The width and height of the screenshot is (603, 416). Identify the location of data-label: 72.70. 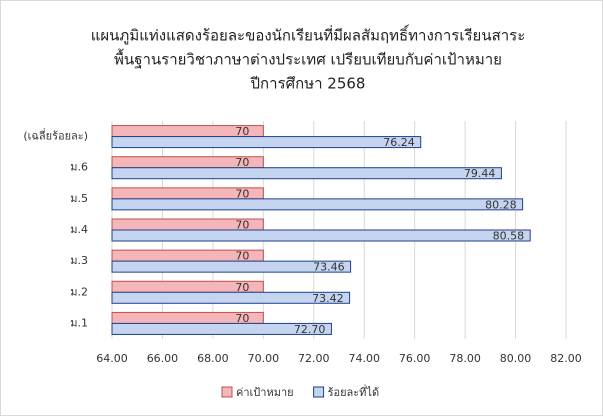
(310, 329).